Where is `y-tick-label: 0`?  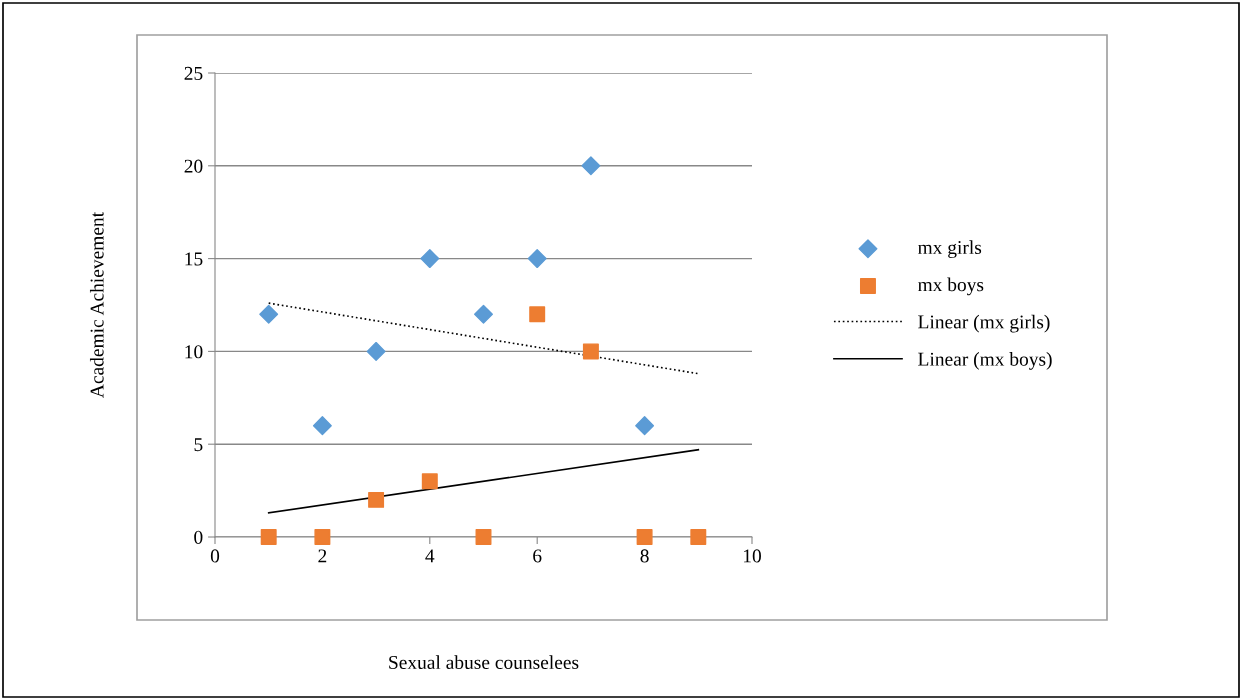
y-tick-label: 0 is located at coordinates (198, 537).